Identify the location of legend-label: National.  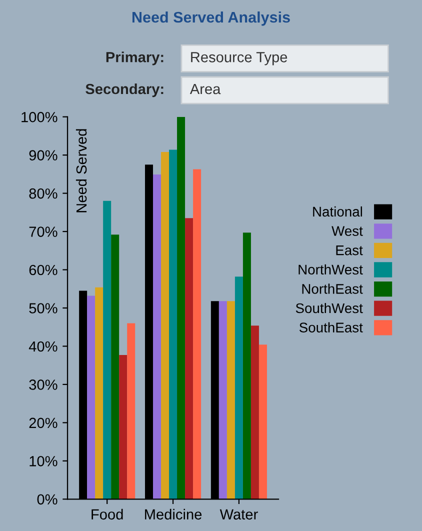
(337, 211).